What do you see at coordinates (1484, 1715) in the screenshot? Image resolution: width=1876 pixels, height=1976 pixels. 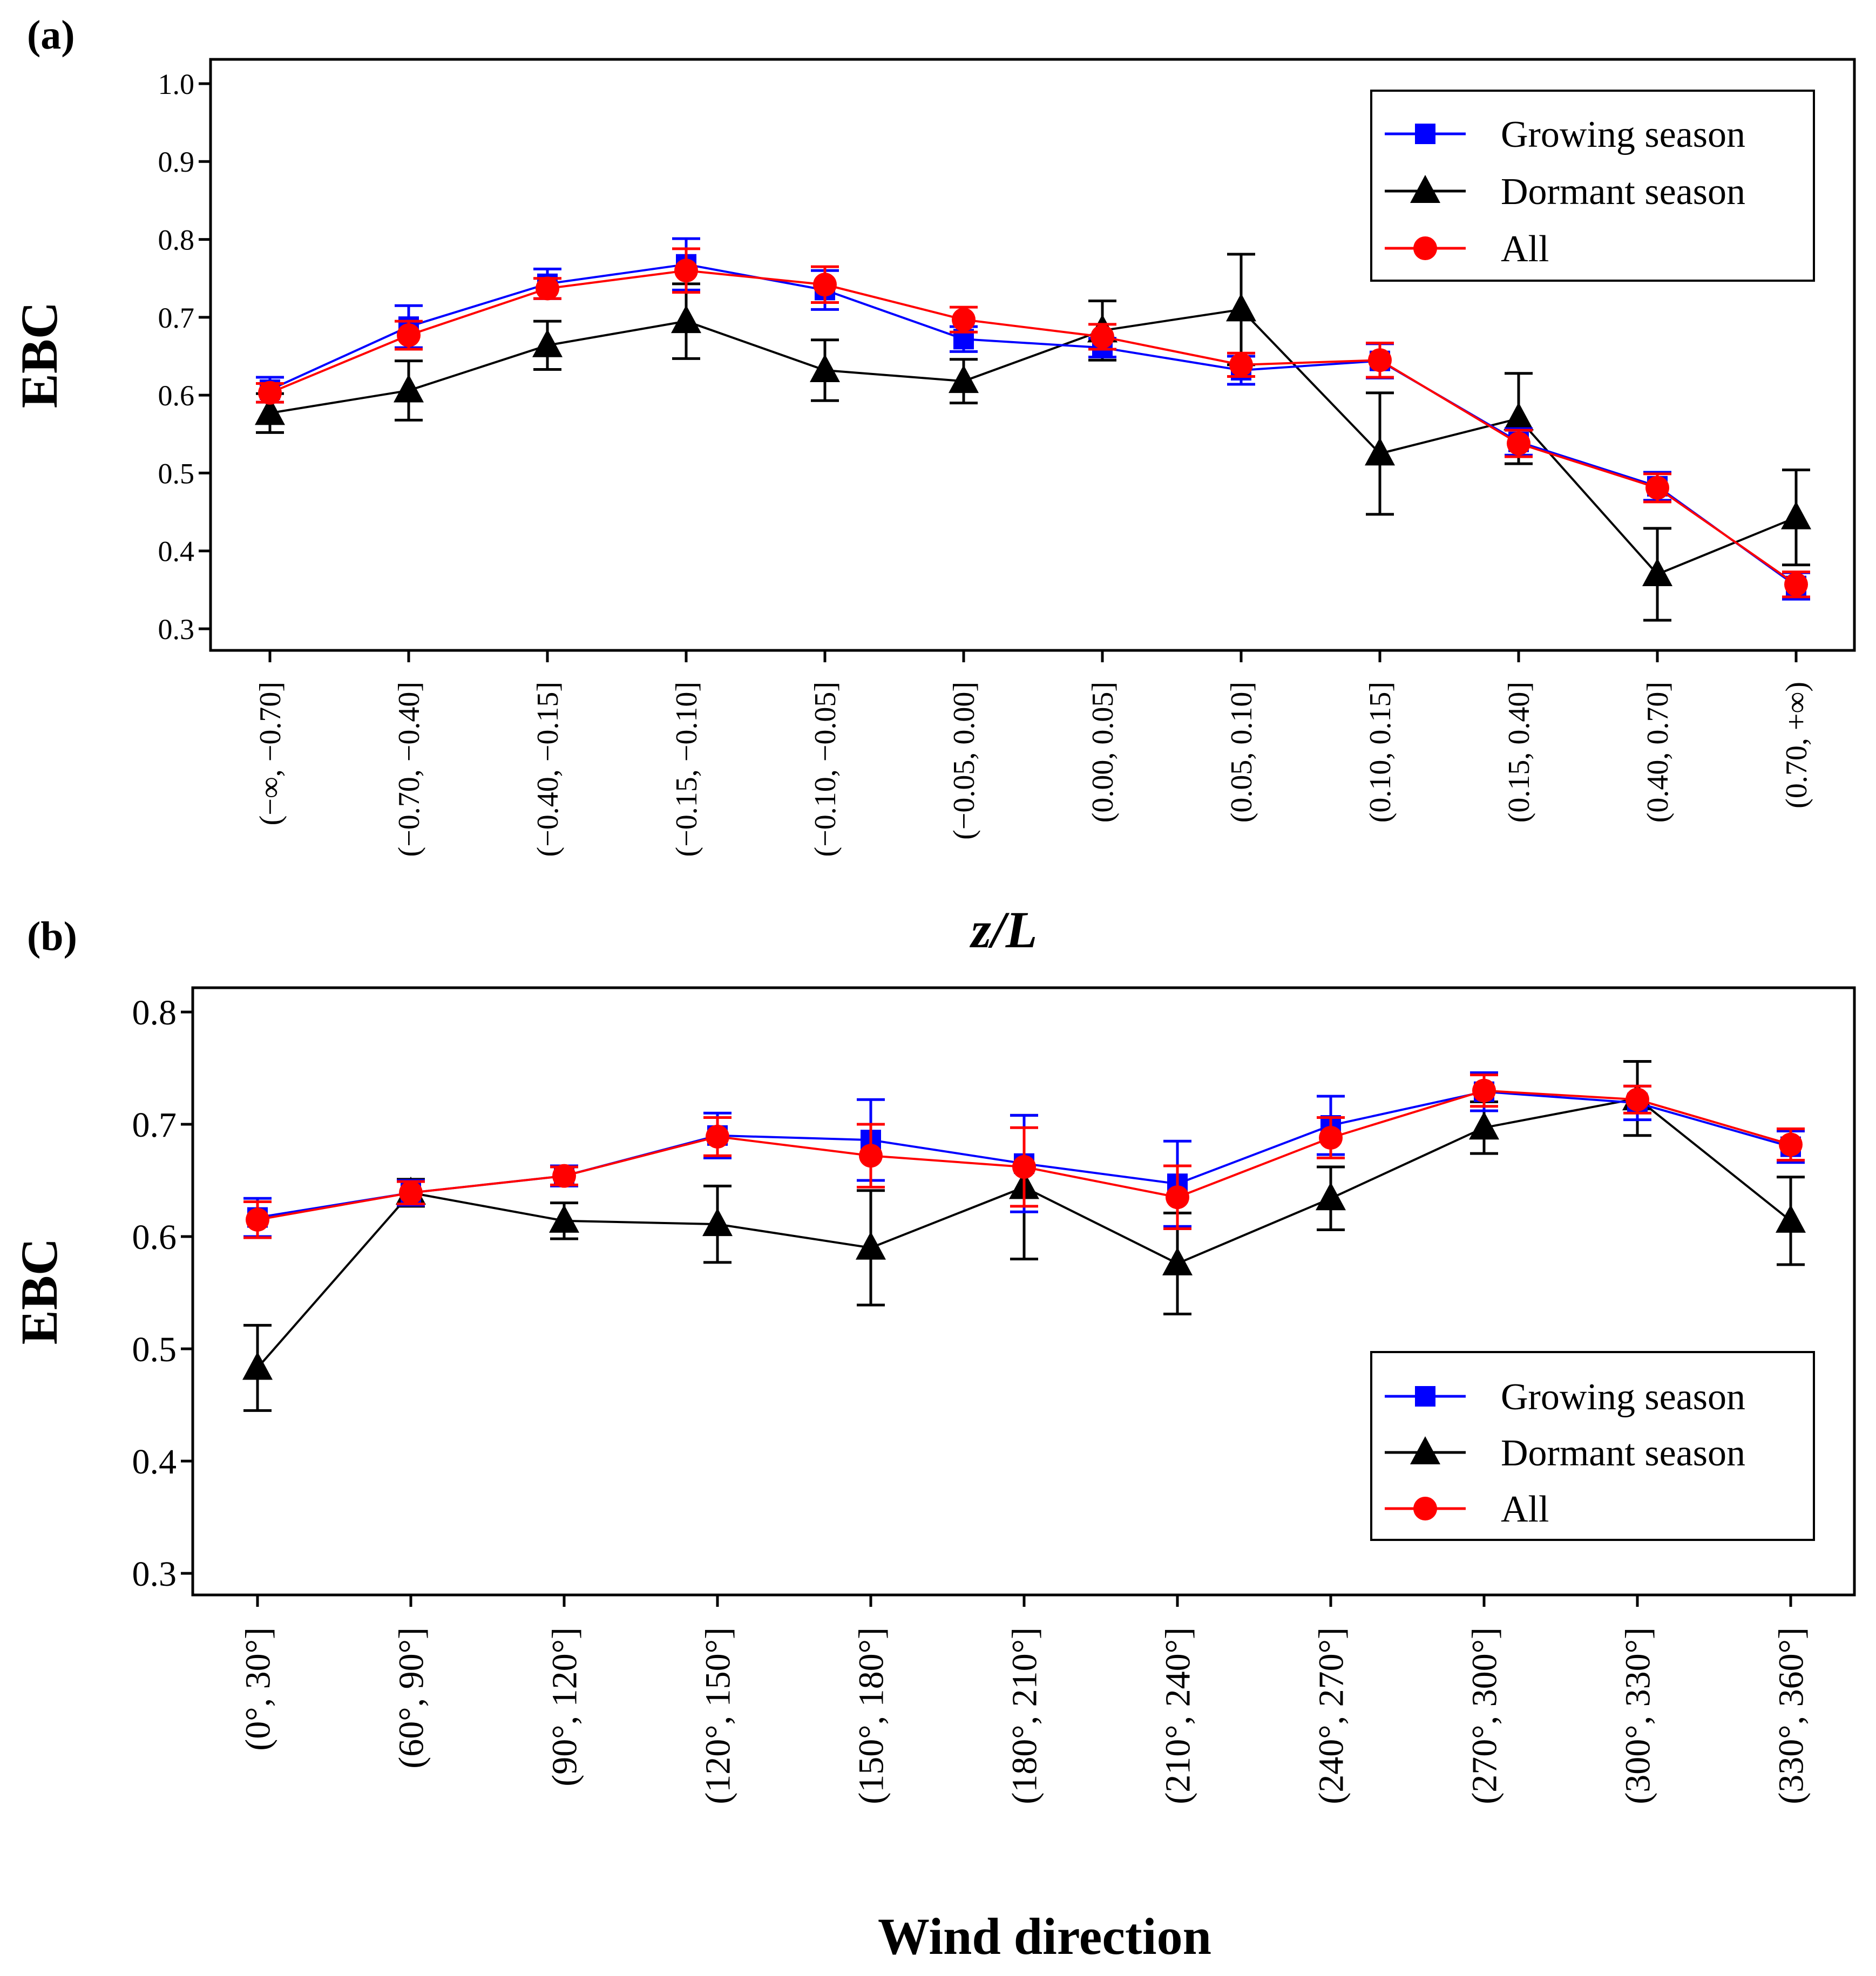 I see `x-tick-label: (270°, 300°]` at bounding box center [1484, 1715].